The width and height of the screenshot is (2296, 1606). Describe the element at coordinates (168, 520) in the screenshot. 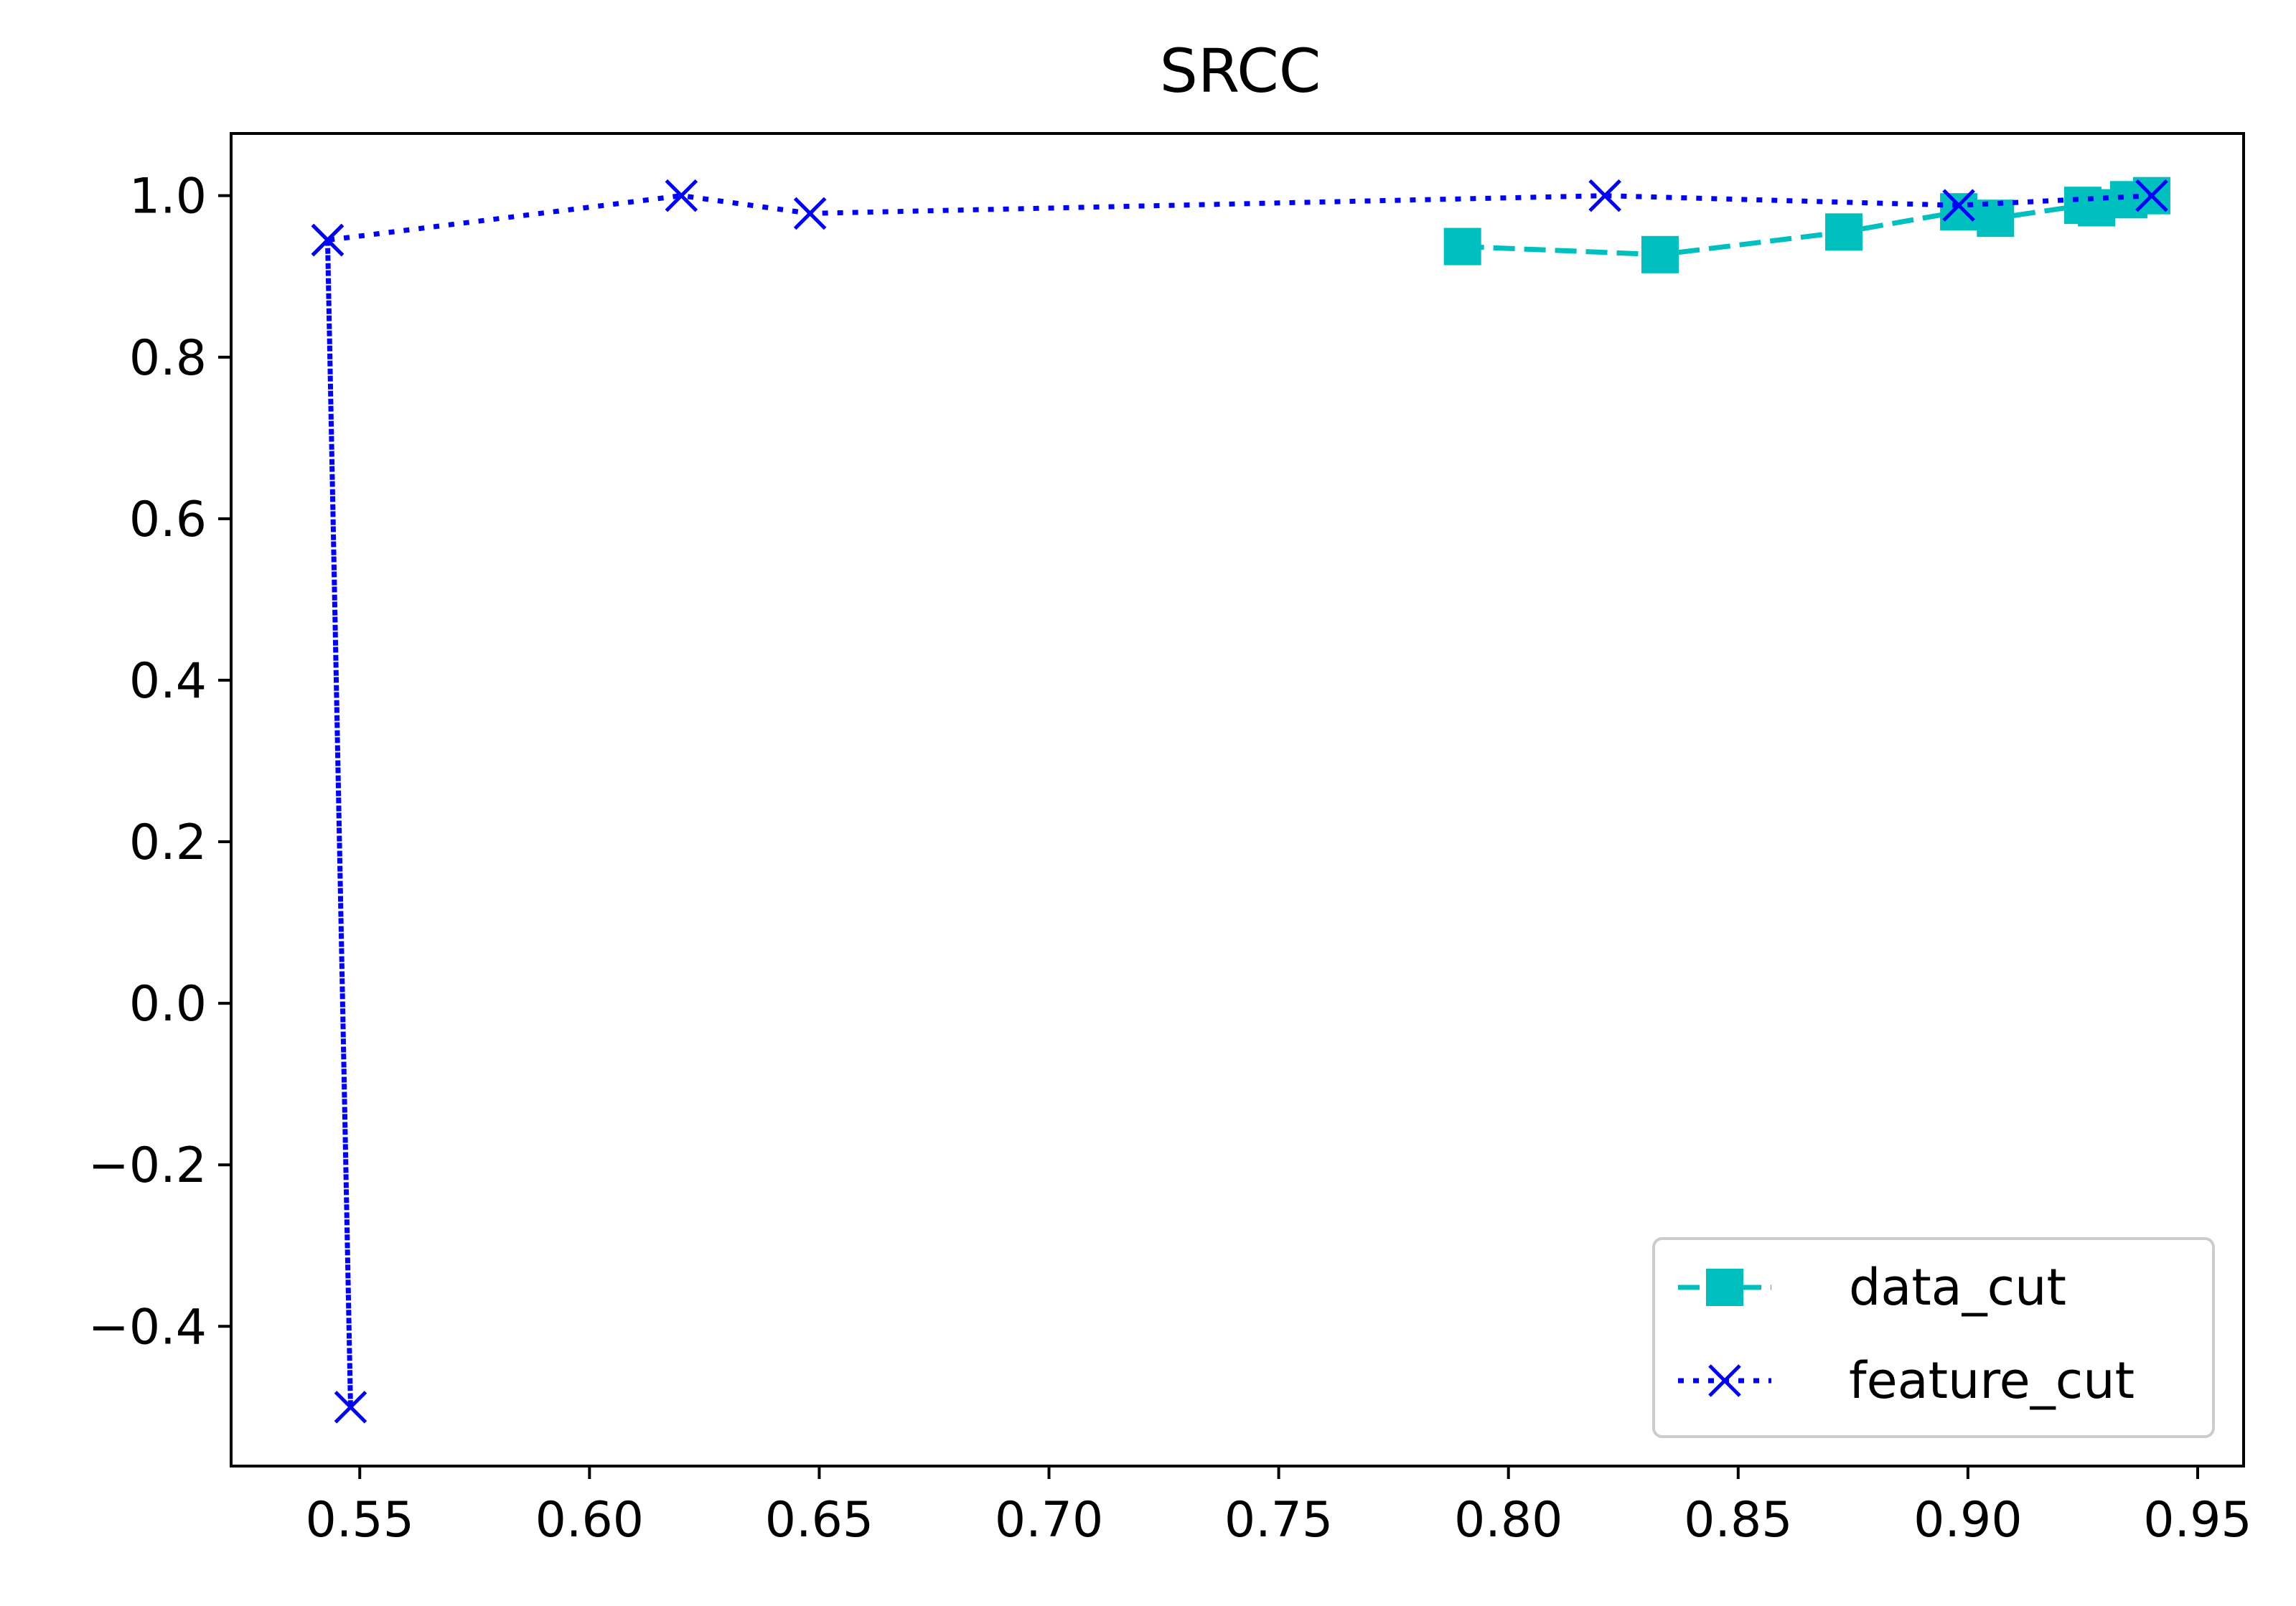

I see `y-tick-label-2: 0.6` at that location.